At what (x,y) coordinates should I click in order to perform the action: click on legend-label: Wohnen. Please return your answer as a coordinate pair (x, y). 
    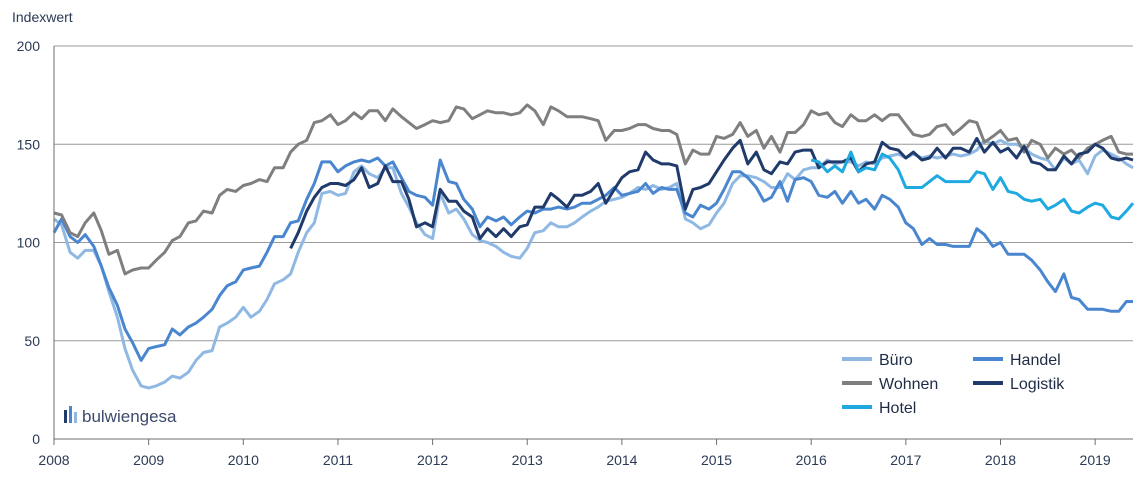
    Looking at the image, I should click on (908, 384).